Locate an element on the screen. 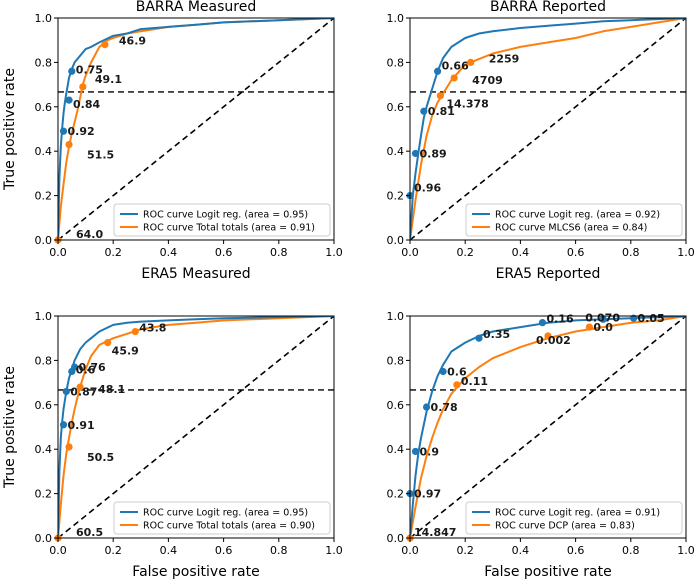  threshold-label: 0.35 is located at coordinates (496, 334).